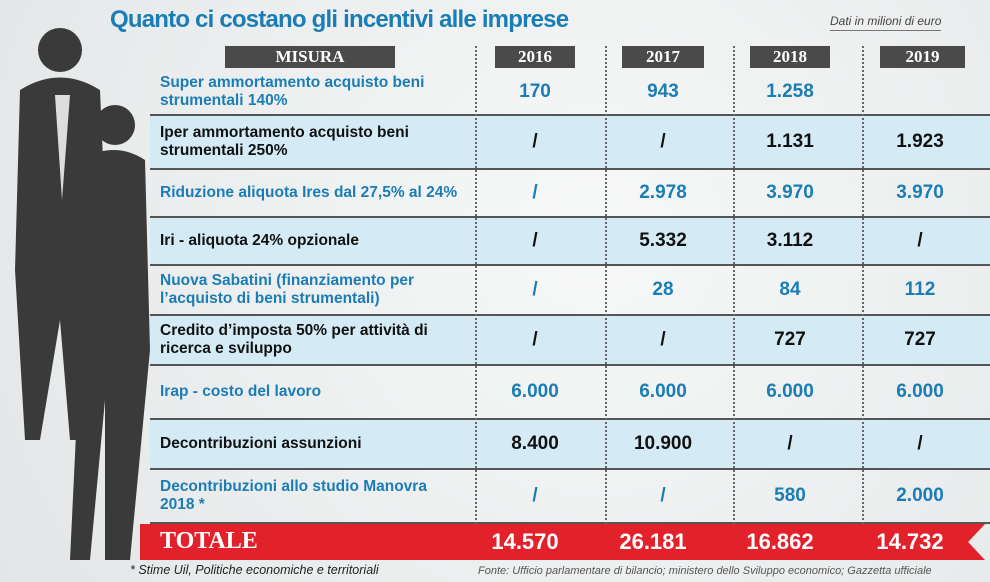 The width and height of the screenshot is (990, 582). Describe the element at coordinates (790, 91) in the screenshot. I see `cell-value: 1.258` at that location.